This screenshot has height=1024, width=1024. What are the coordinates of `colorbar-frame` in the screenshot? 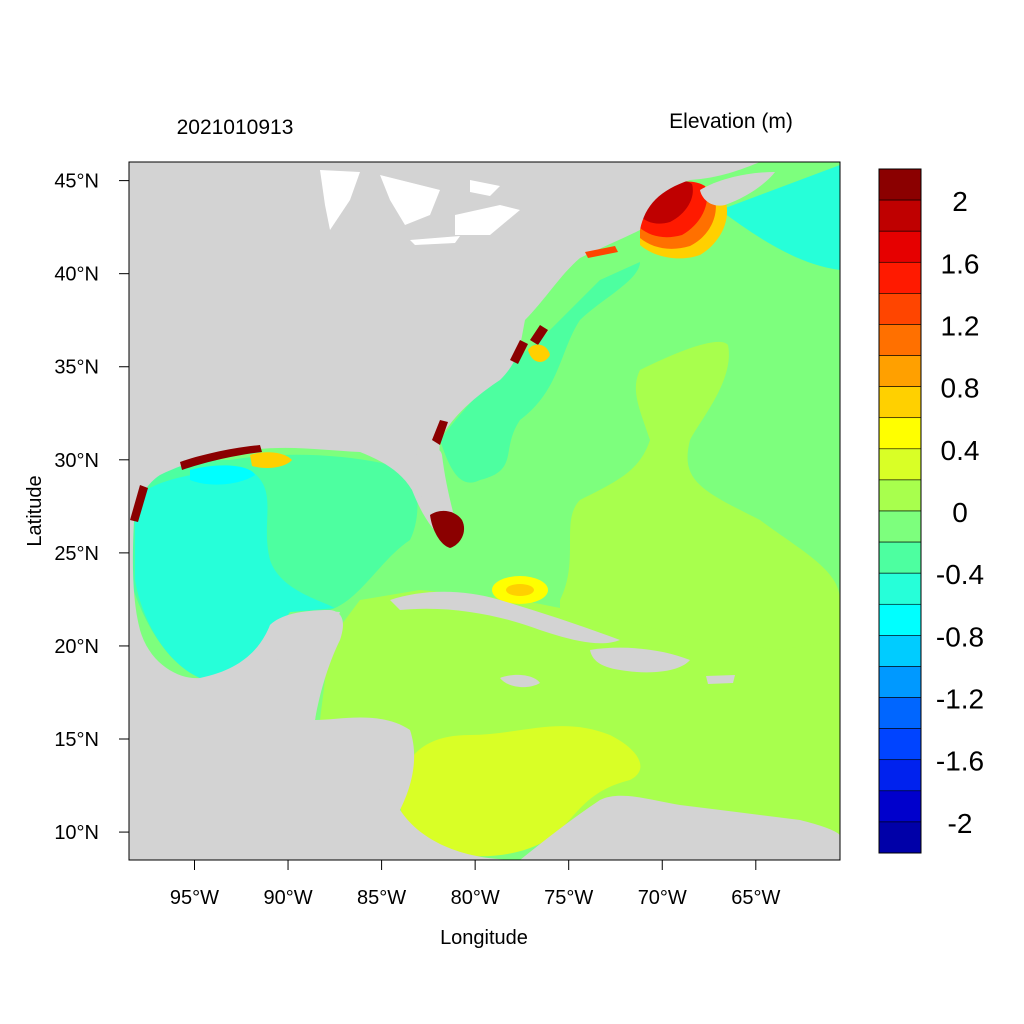 It's located at (900, 511).